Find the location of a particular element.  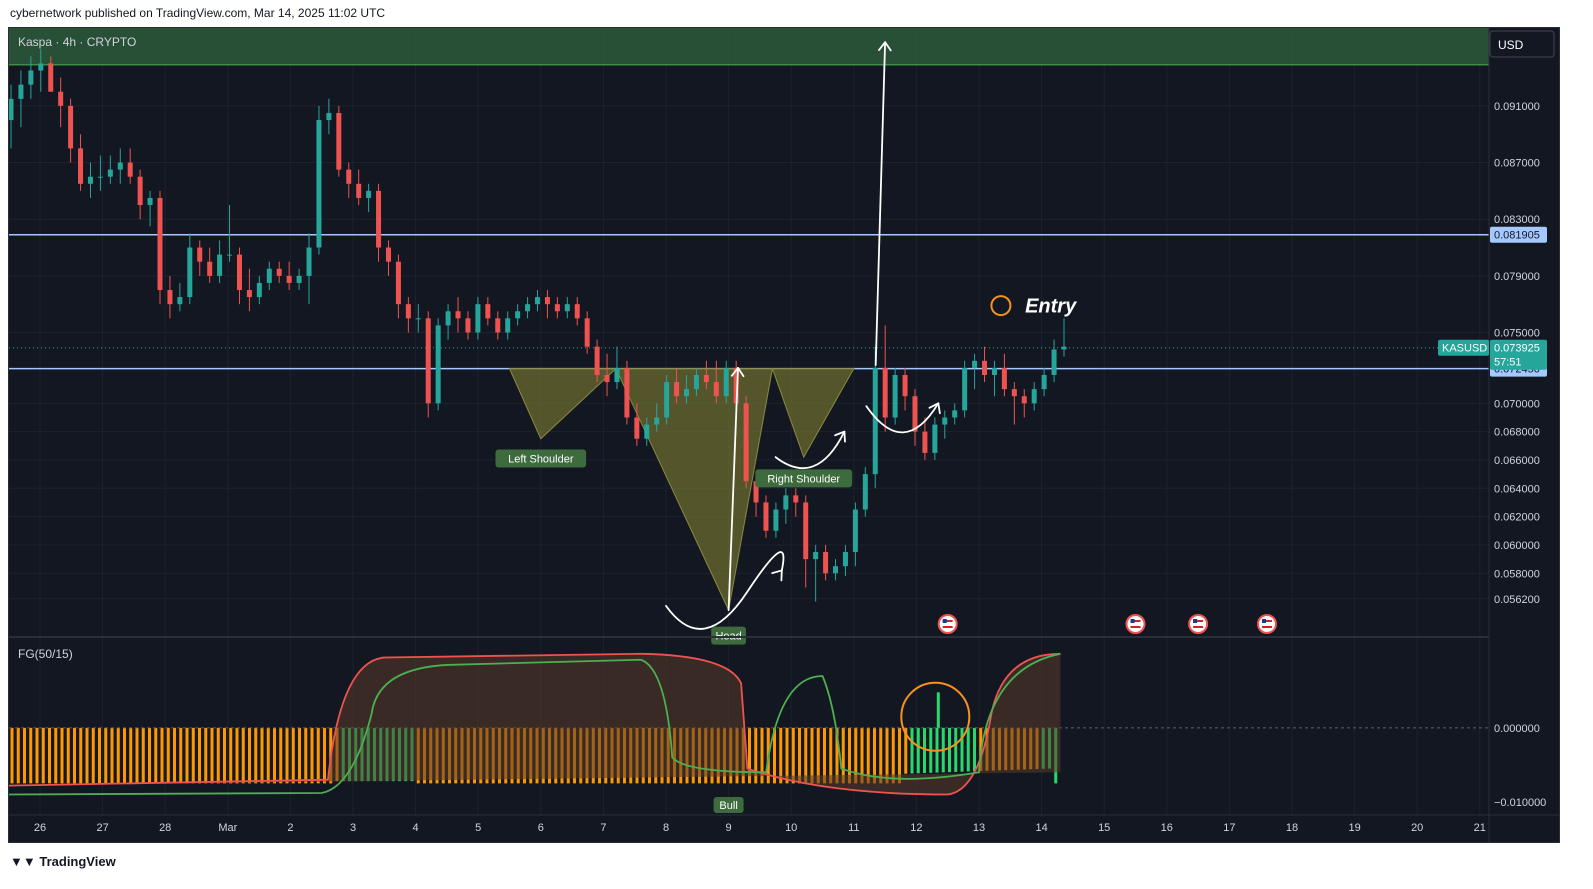

currency-button is located at coordinates (1522, 44).